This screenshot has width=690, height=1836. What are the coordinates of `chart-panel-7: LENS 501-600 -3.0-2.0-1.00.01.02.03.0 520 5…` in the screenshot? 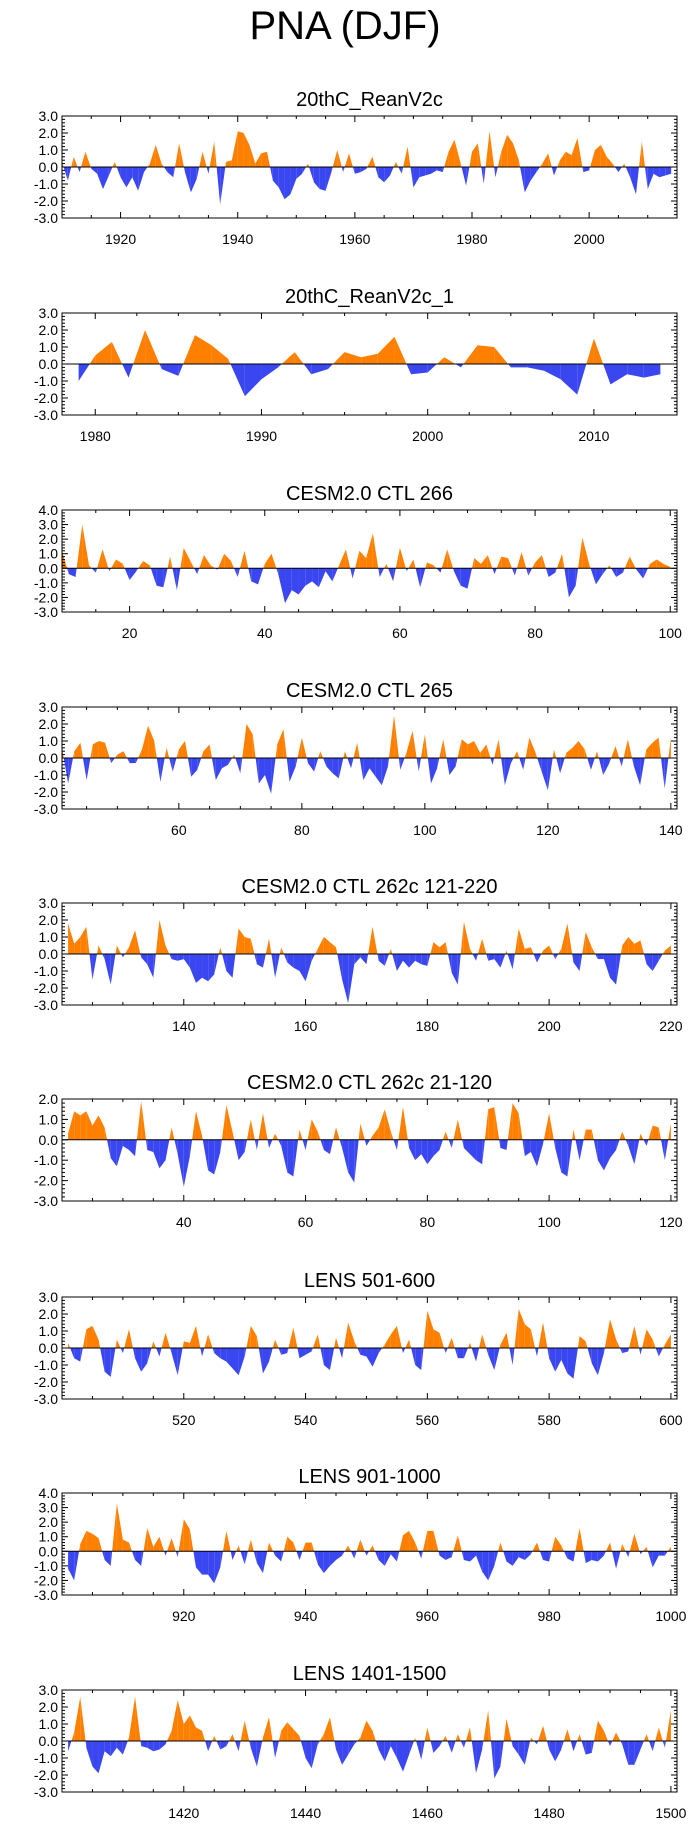 It's located at (358, 1349).